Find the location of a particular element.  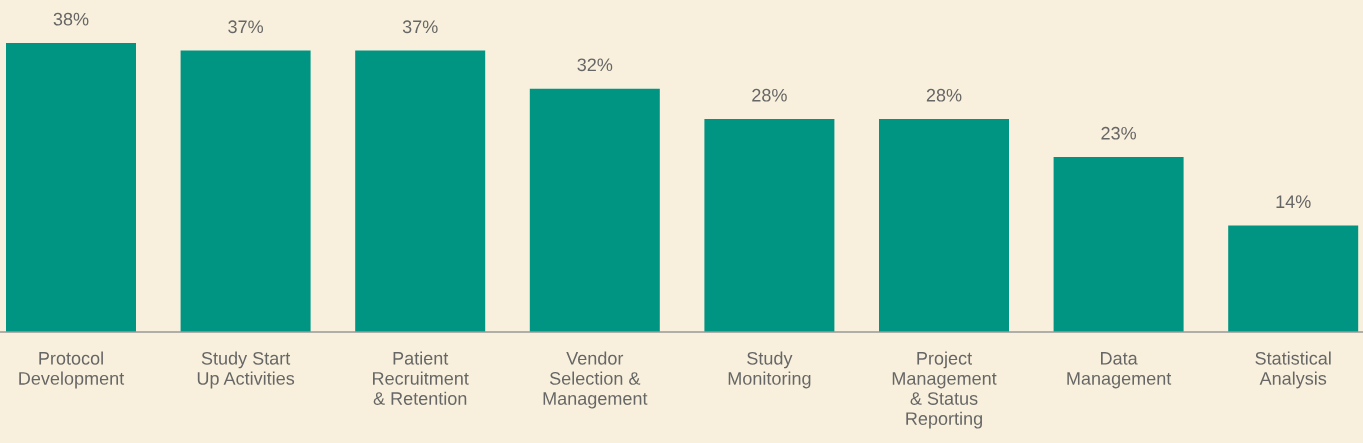

x-tick-label: Statistical Analysis is located at coordinates (1293, 370).